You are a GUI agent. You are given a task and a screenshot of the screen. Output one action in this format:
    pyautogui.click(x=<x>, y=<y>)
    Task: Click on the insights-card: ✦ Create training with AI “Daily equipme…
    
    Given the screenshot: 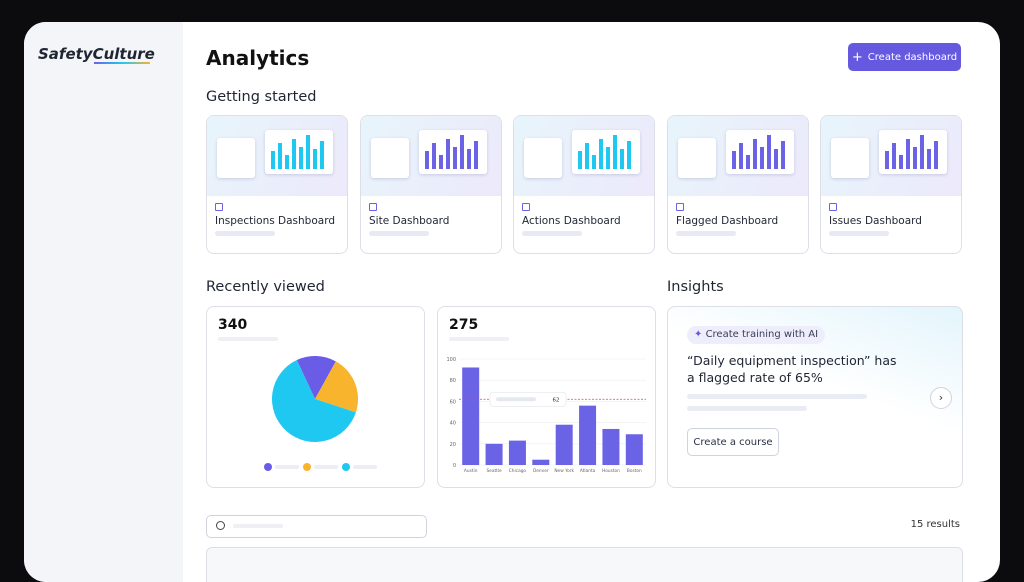 What is the action you would take?
    pyautogui.click(x=815, y=397)
    